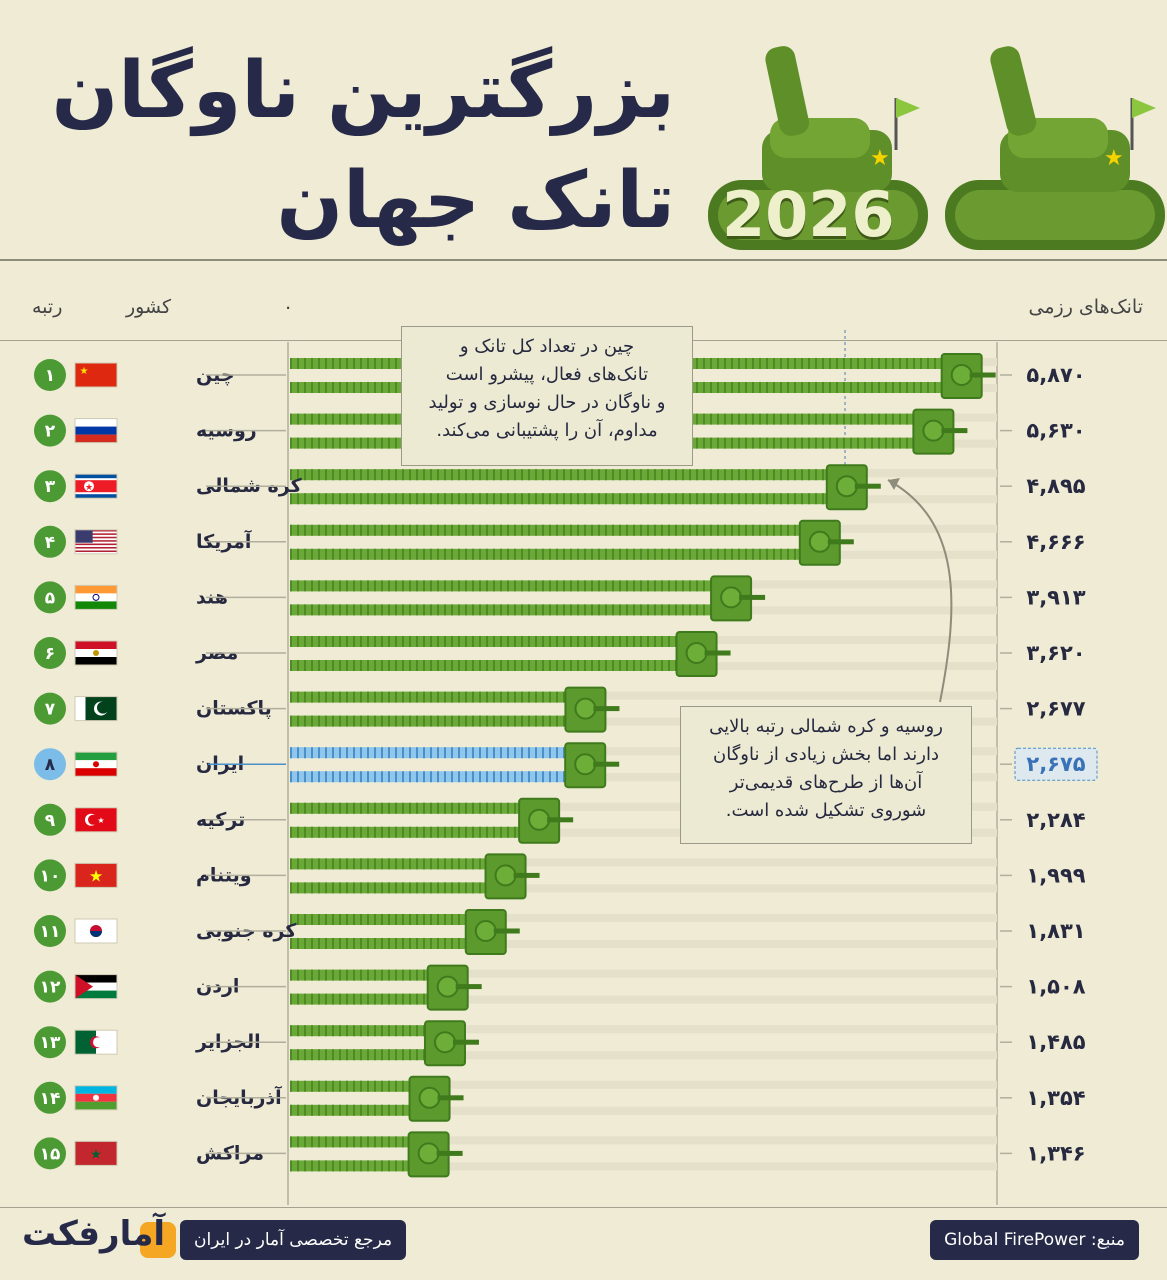  What do you see at coordinates (1055, 931) in the screenshot?
I see `value-label: ۱,۸۳۱` at bounding box center [1055, 931].